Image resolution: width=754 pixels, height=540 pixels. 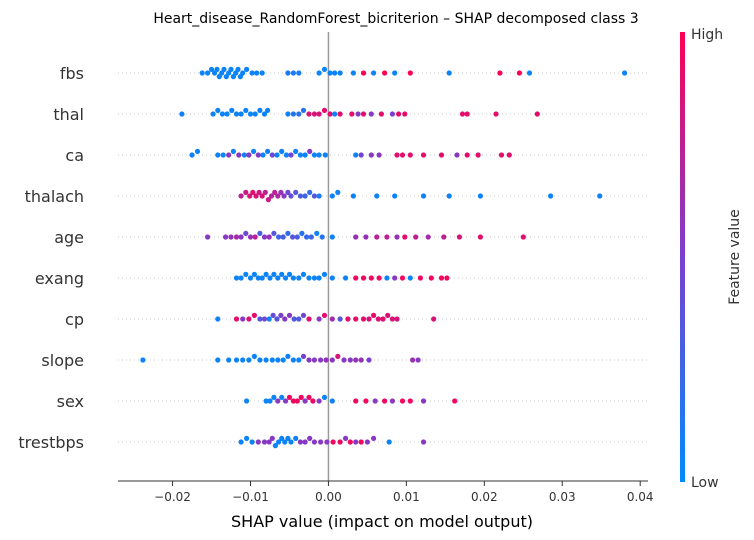 I want to click on feature-label-thal: thal, so click(x=68, y=114).